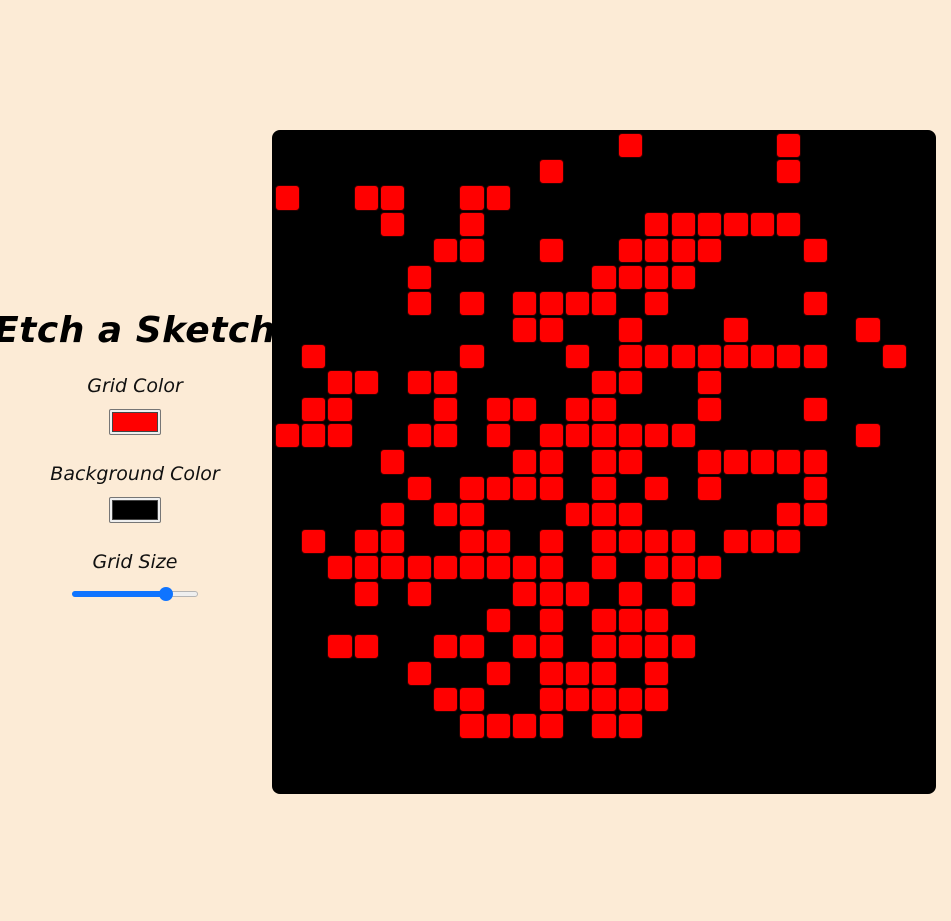 The height and width of the screenshot is (921, 951). I want to click on grid-size-slider-thumb, so click(166, 594).